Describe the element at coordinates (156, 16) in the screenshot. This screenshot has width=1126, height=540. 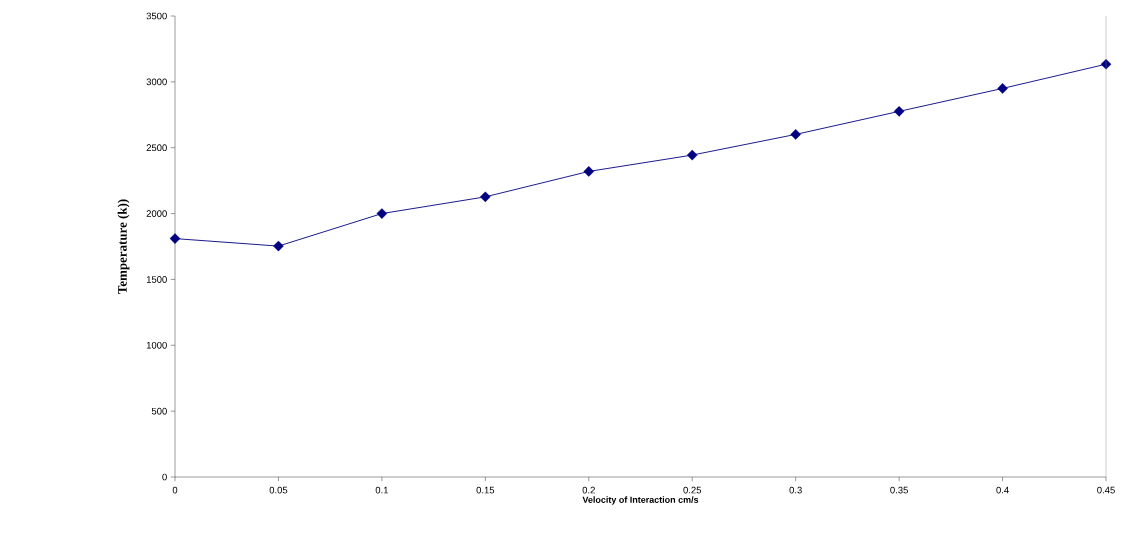
I see `y-tick-label: 3500` at that location.